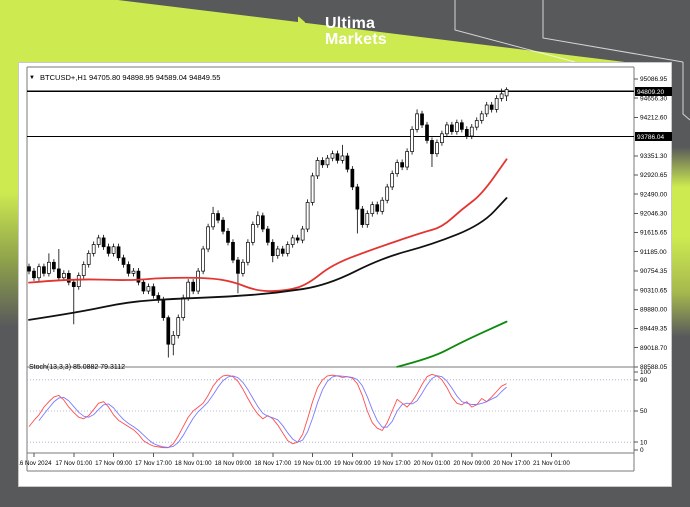  Describe the element at coordinates (77, 367) in the screenshot. I see `stochastic-indicator-label: Stoch(13,3,3) 85.0882 79.3112` at that location.